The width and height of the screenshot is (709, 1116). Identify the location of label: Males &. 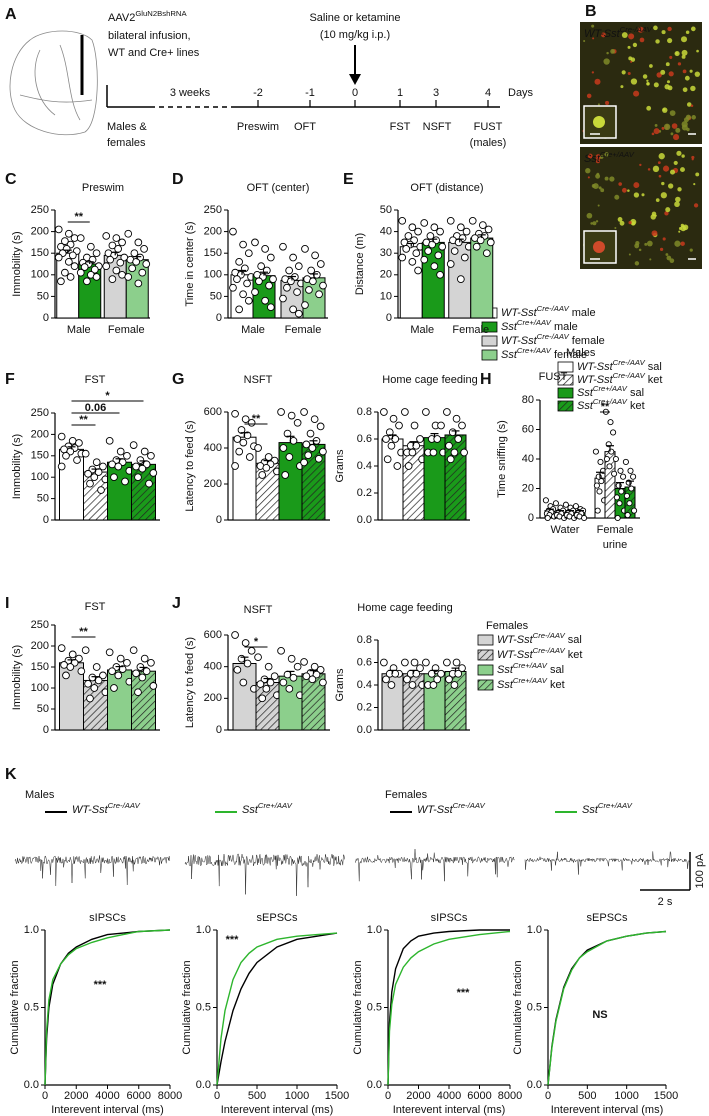
(127, 127).